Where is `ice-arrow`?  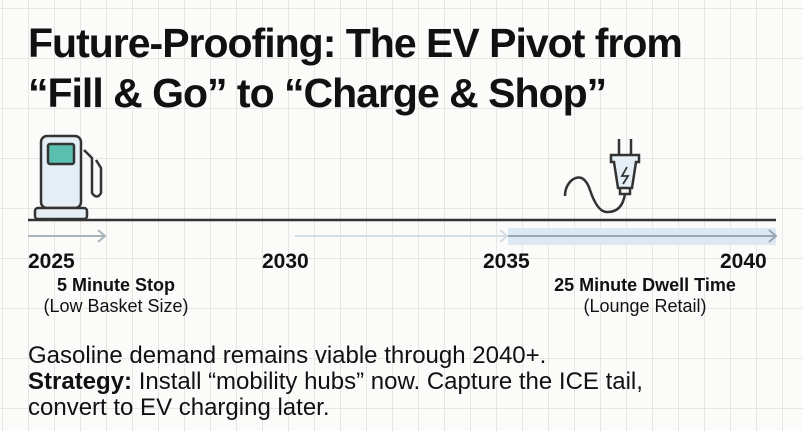
ice-arrow is located at coordinates (67, 236).